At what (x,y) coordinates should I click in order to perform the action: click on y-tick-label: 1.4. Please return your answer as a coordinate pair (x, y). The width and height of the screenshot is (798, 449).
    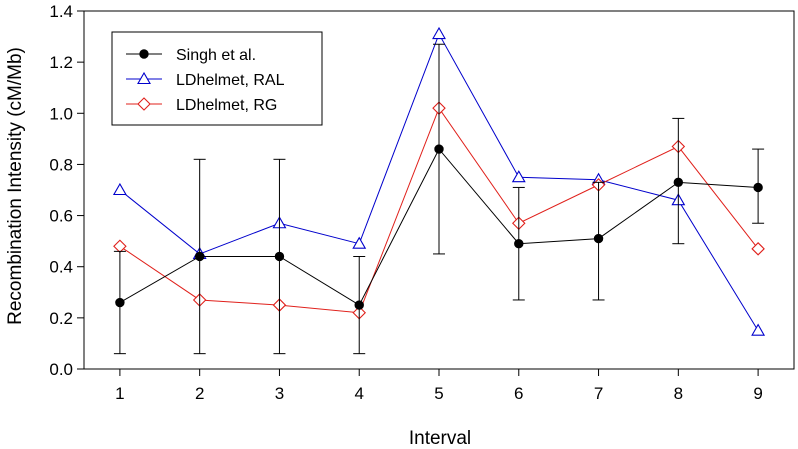
    Looking at the image, I should click on (61, 11).